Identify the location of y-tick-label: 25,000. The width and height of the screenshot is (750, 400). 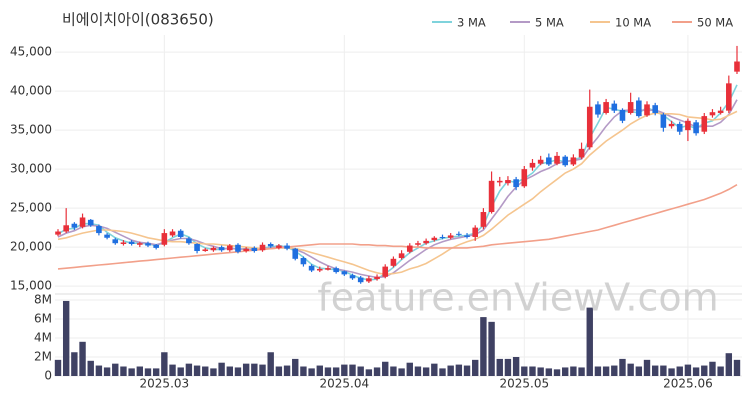
(31, 208).